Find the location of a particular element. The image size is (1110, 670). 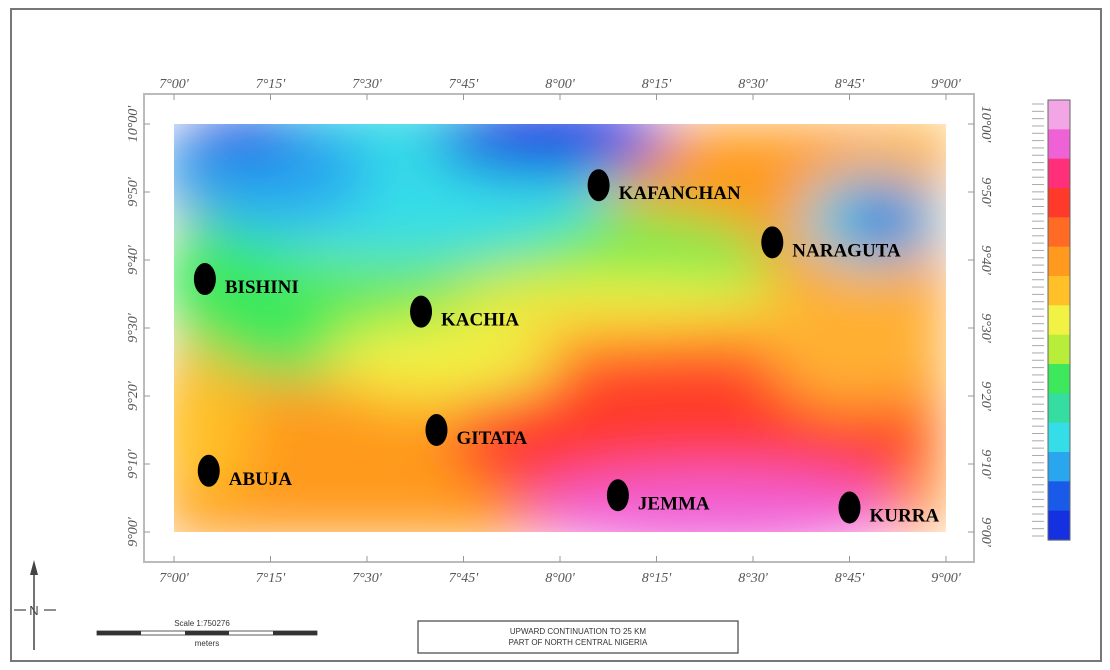

place-marker-abuja: ABUJA is located at coordinates (245, 472).